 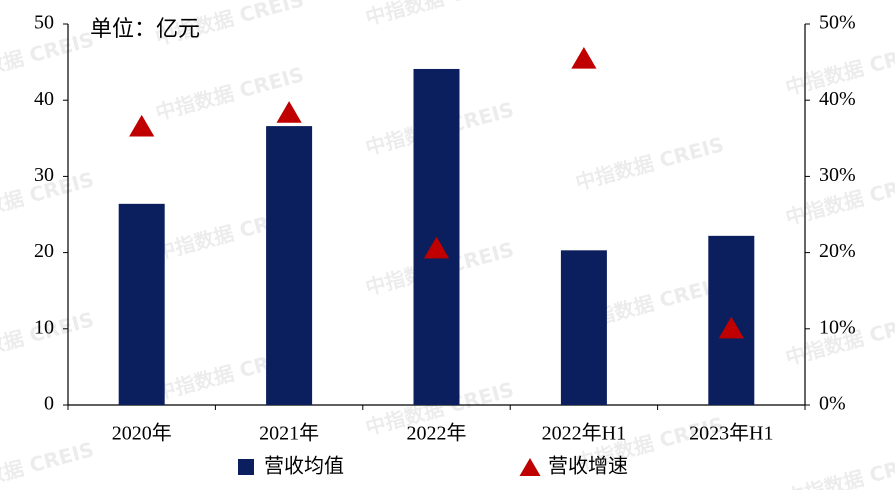 What do you see at coordinates (832, 404) in the screenshot?
I see `y2-tick-label: 0%` at bounding box center [832, 404].